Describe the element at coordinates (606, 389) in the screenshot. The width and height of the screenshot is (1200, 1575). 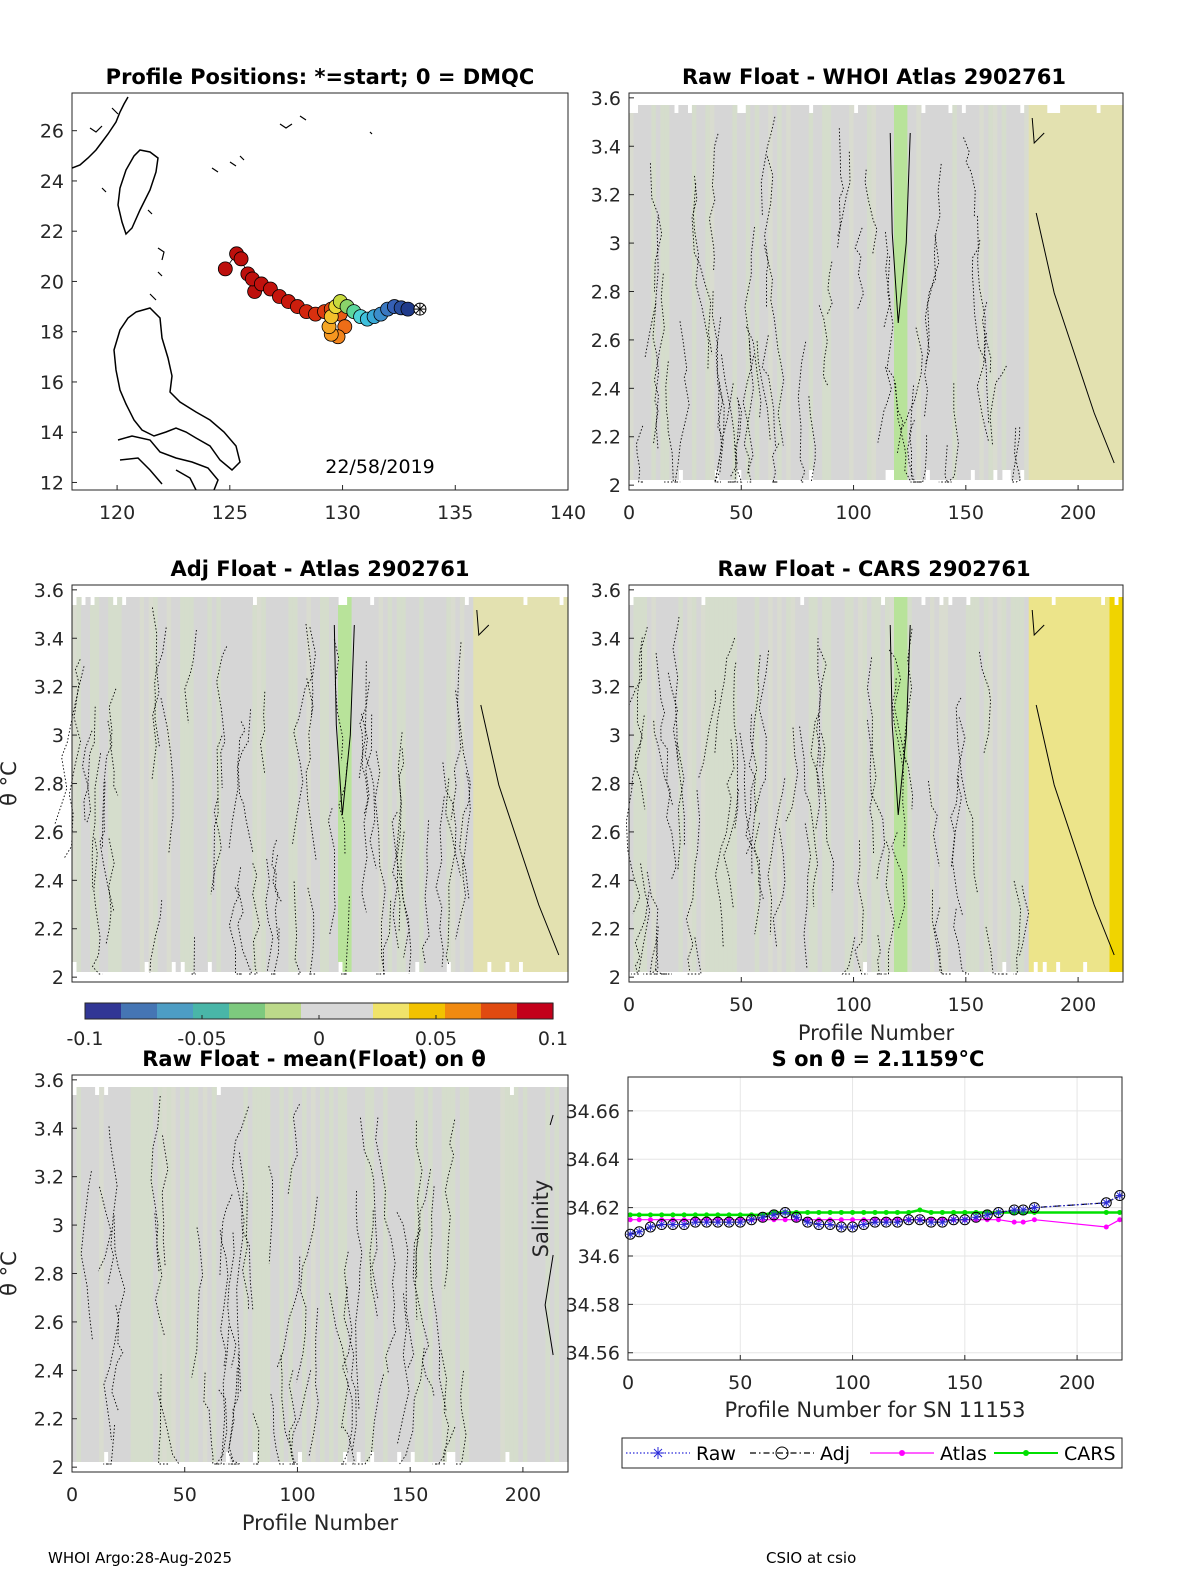
I see `heatmap-ytick-label: 2.4` at that location.